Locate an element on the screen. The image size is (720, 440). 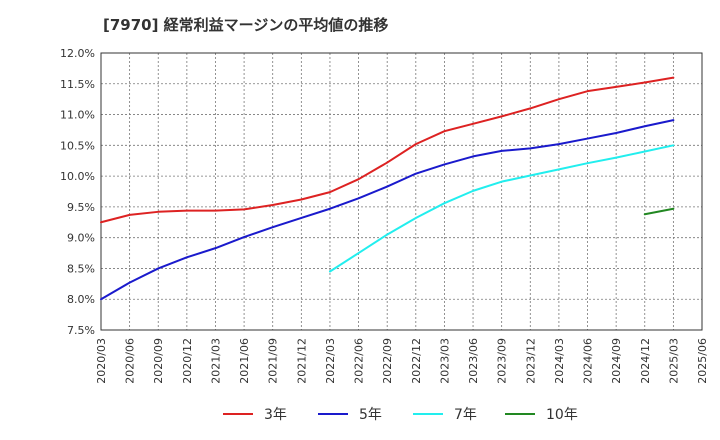
y-tick-label: 9.5% is located at coordinates (81, 207).